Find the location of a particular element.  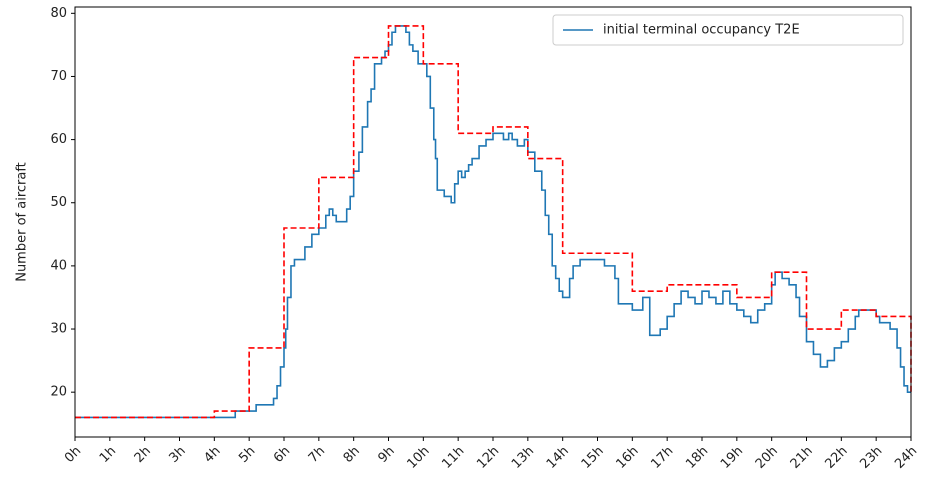

y-tick-label: 50 is located at coordinates (58, 202).